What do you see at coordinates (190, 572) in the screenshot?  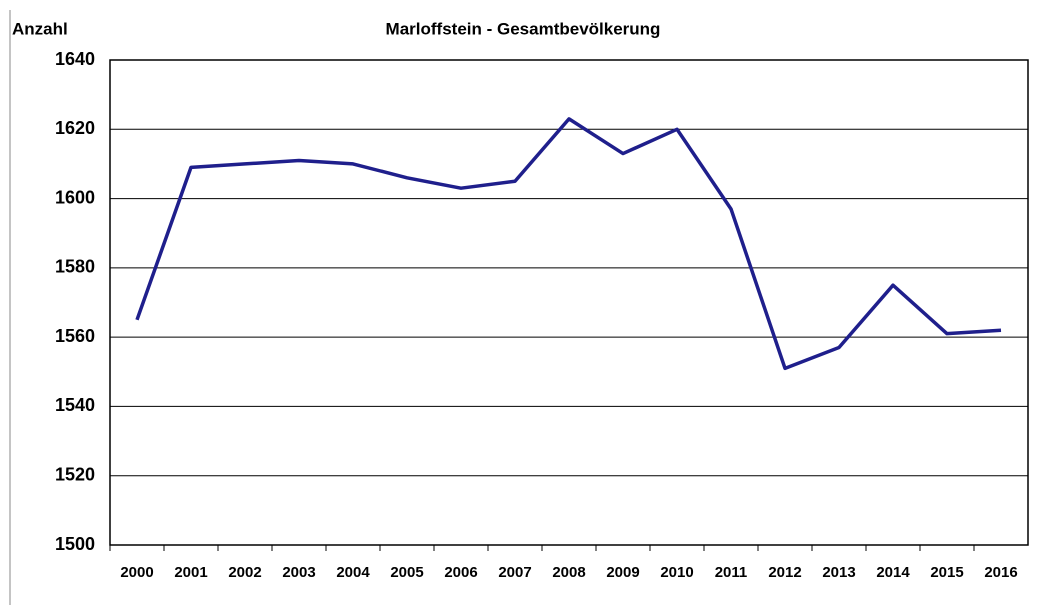 I see `x-tick-label: 2001` at bounding box center [190, 572].